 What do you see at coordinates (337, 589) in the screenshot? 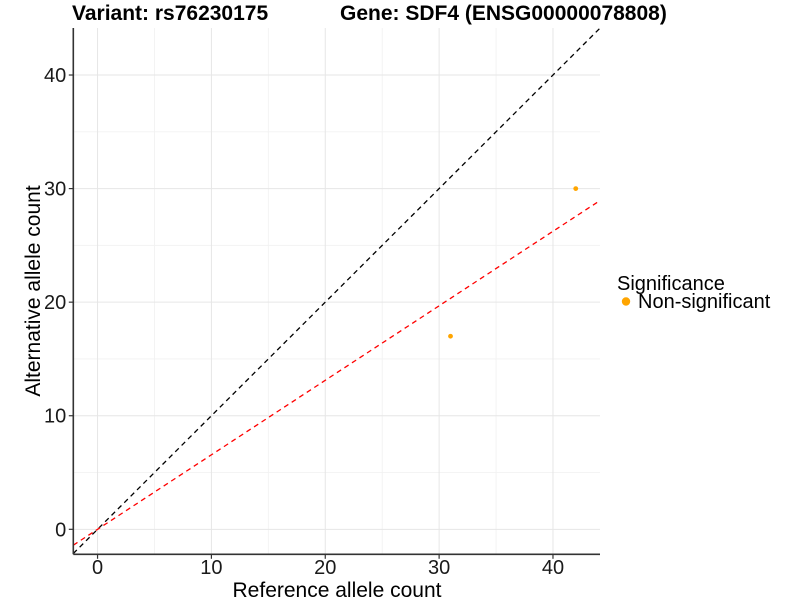
I see `x-axis-label: Reference allele count` at bounding box center [337, 589].